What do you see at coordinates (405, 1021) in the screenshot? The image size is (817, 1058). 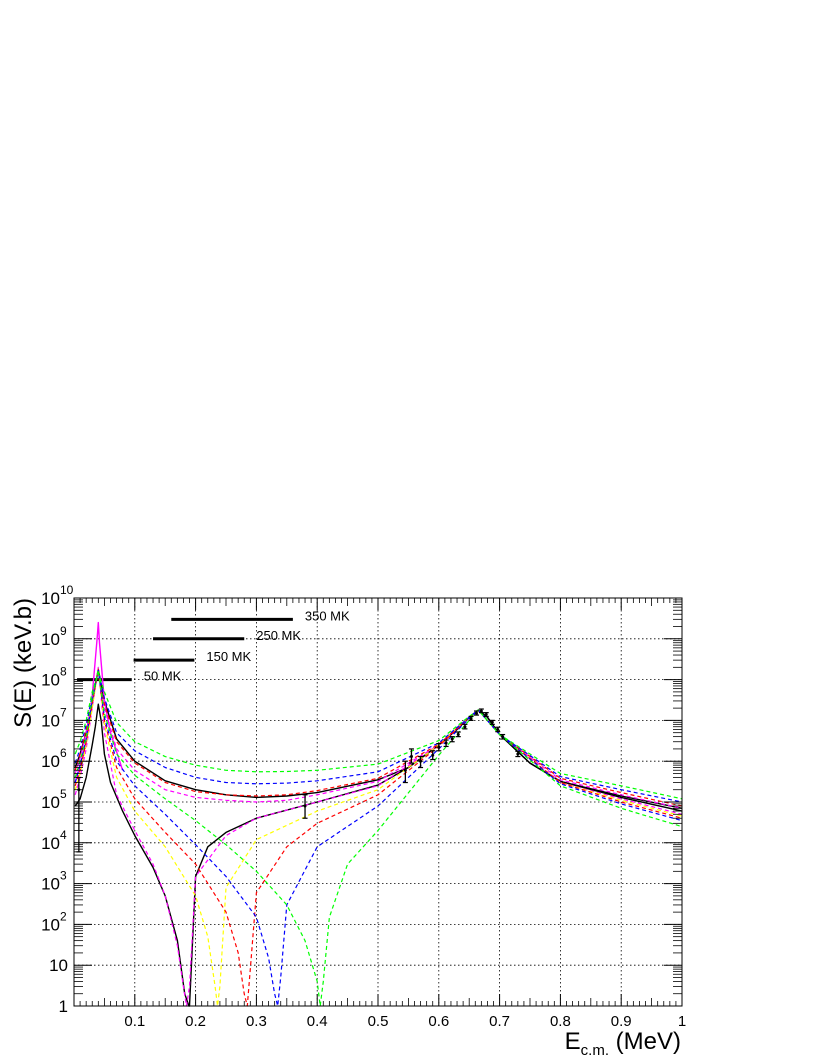 I see `x-tick-labels: 0.1 0.2 0.3 0.4 0.5 0.6 0.7 0.8 0.9 1` at bounding box center [405, 1021].